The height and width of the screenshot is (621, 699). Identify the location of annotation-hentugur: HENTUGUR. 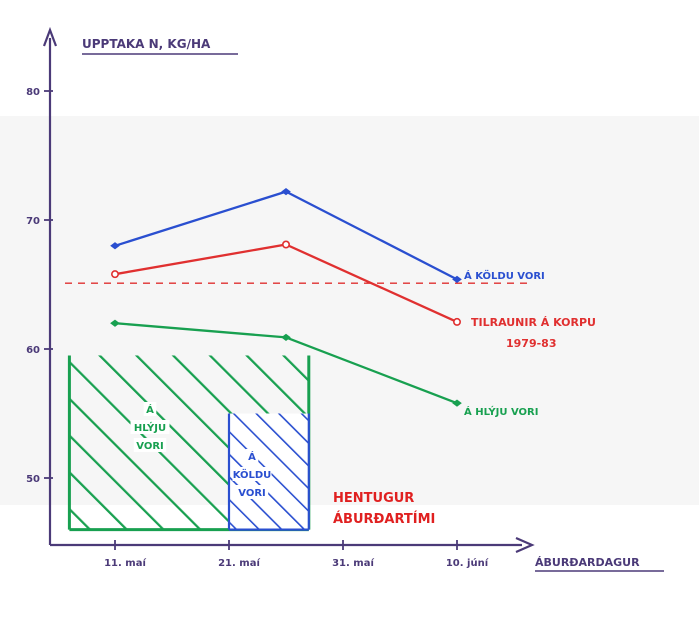
(373, 498).